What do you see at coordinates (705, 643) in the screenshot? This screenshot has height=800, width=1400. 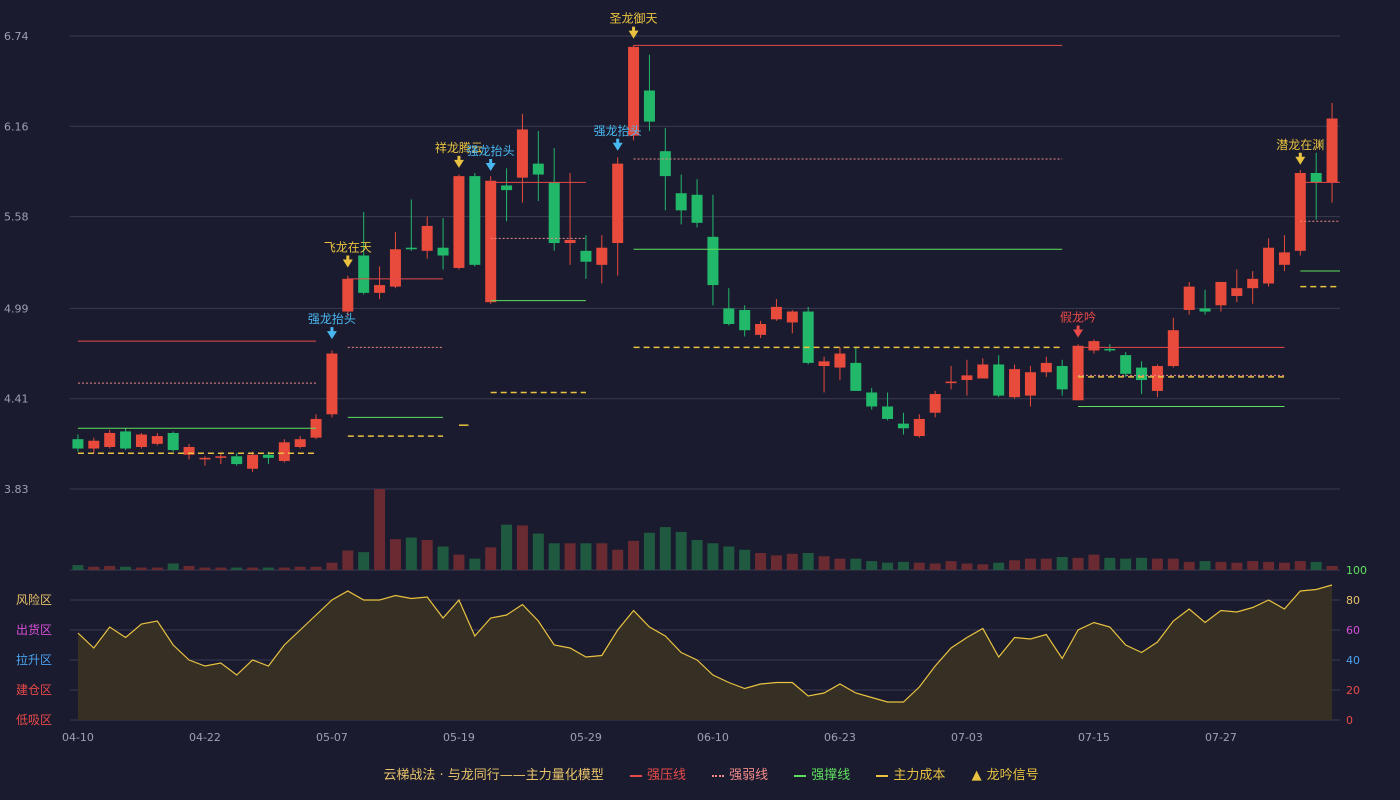 I see `oscillator-line` at bounding box center [705, 643].